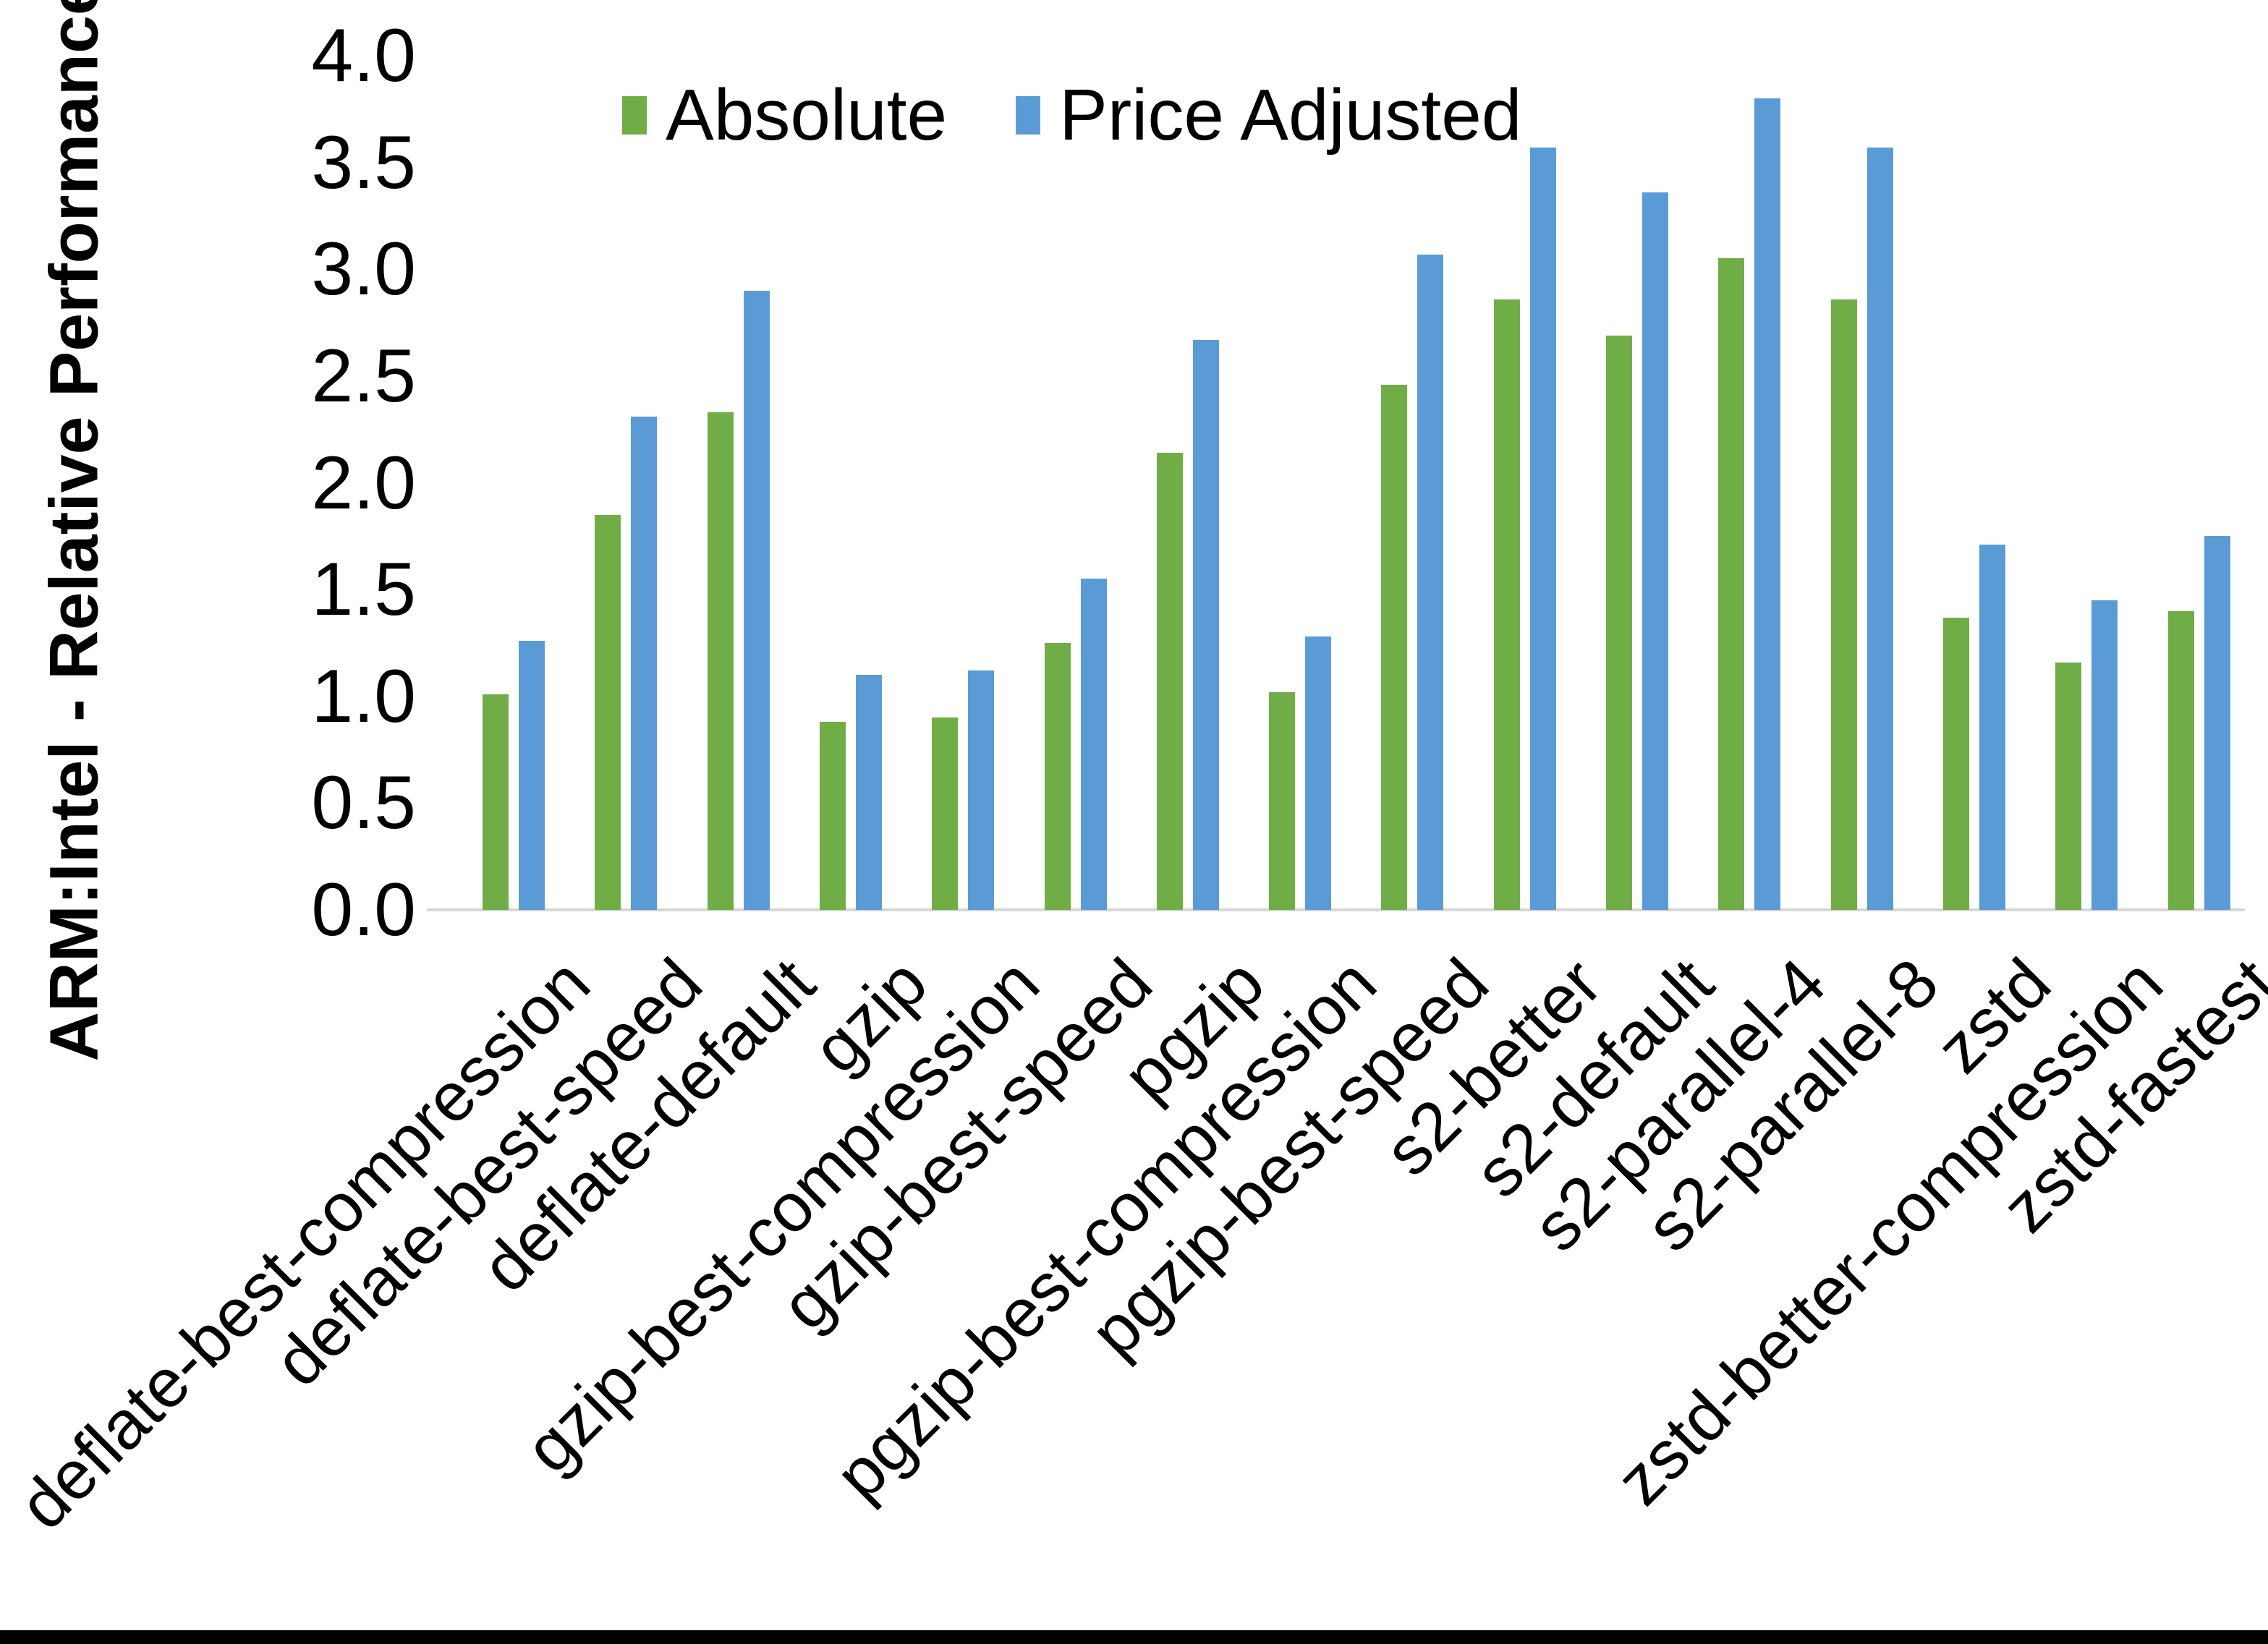  Describe the element at coordinates (1430, 582) in the screenshot. I see `bar-price-adjusted-pgzip-best-speed` at that location.